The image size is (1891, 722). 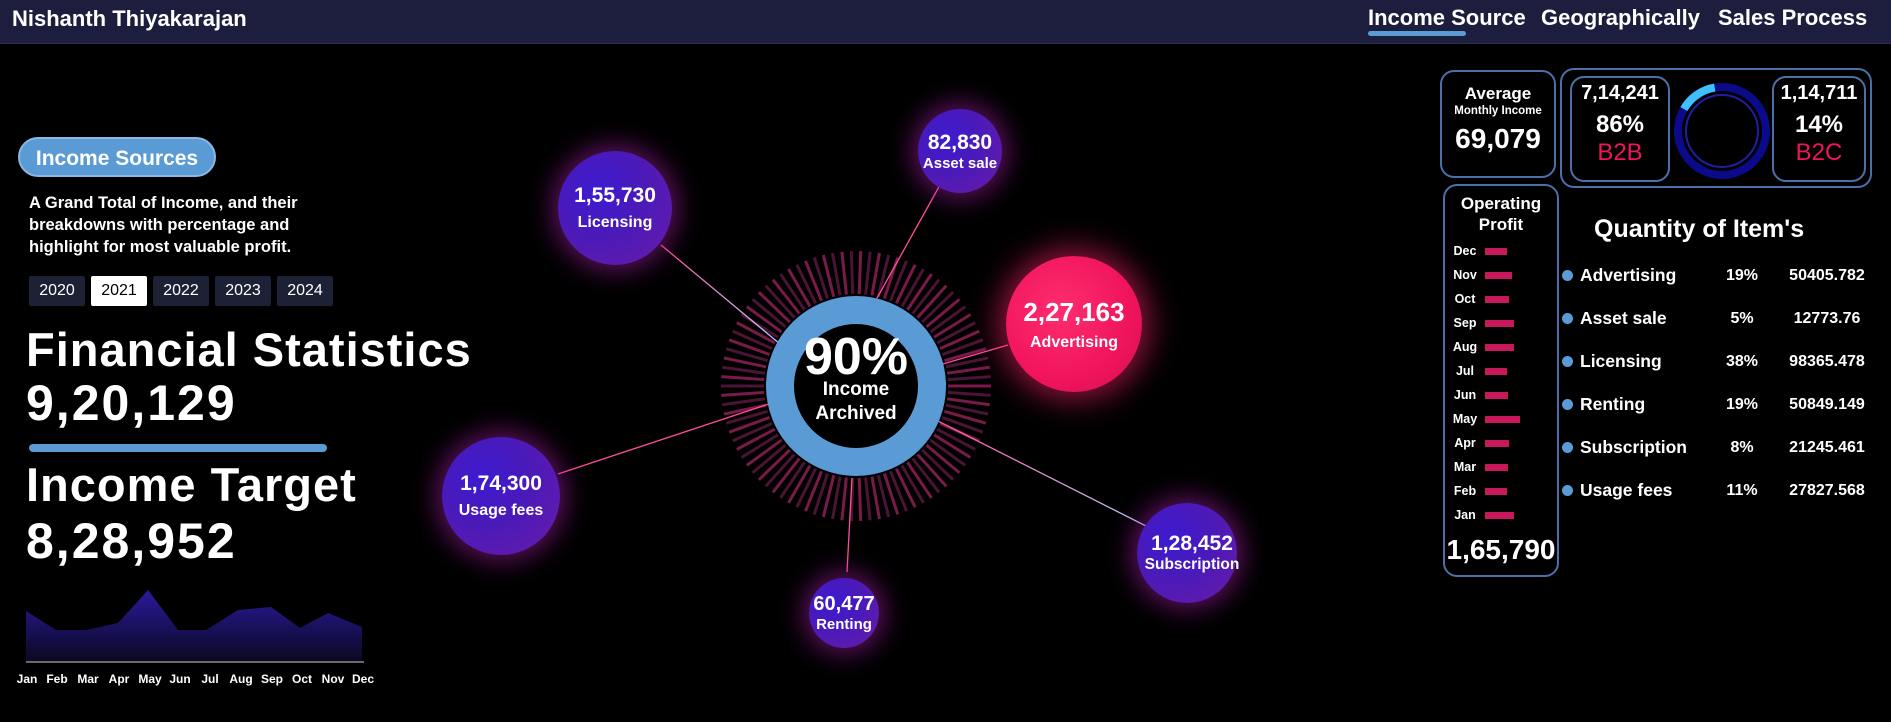 I want to click on quantity-pct: 38%, so click(x=1742, y=361).